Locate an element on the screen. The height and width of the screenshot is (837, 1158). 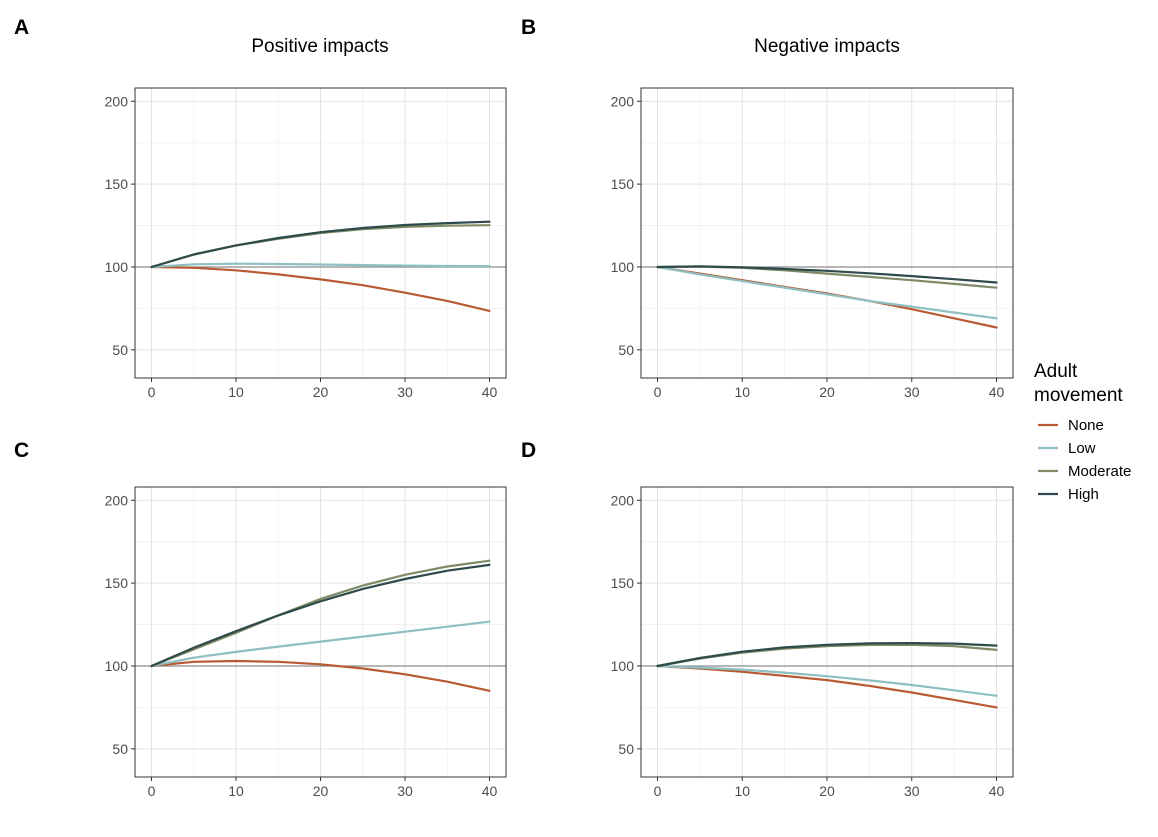
legend-label-high: High is located at coordinates (1083, 494).